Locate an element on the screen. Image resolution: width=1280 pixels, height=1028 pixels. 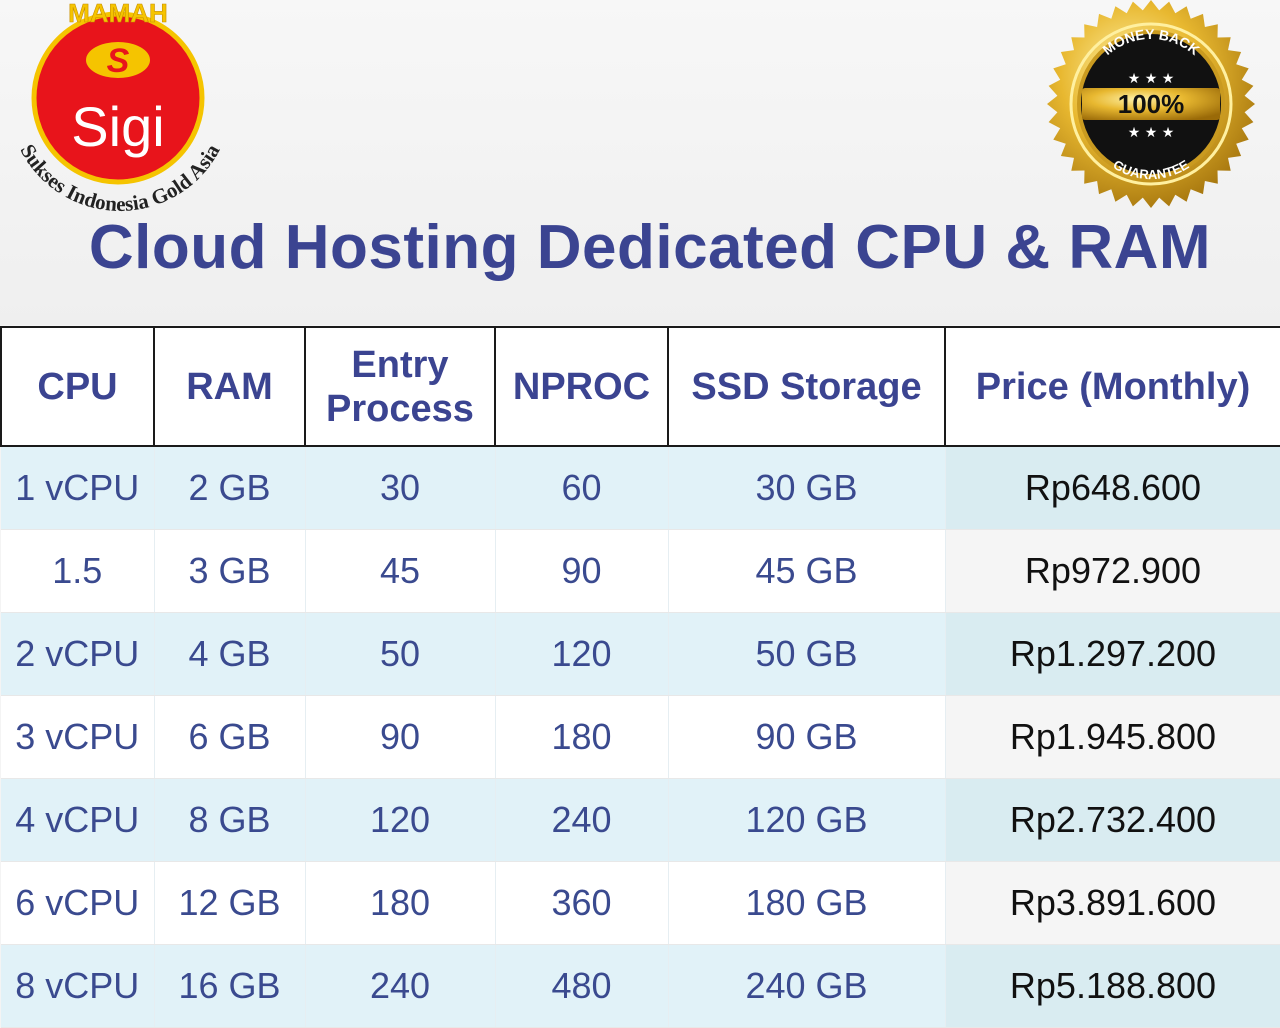
cell-price: Rp3.891.600 is located at coordinates (1112, 903).